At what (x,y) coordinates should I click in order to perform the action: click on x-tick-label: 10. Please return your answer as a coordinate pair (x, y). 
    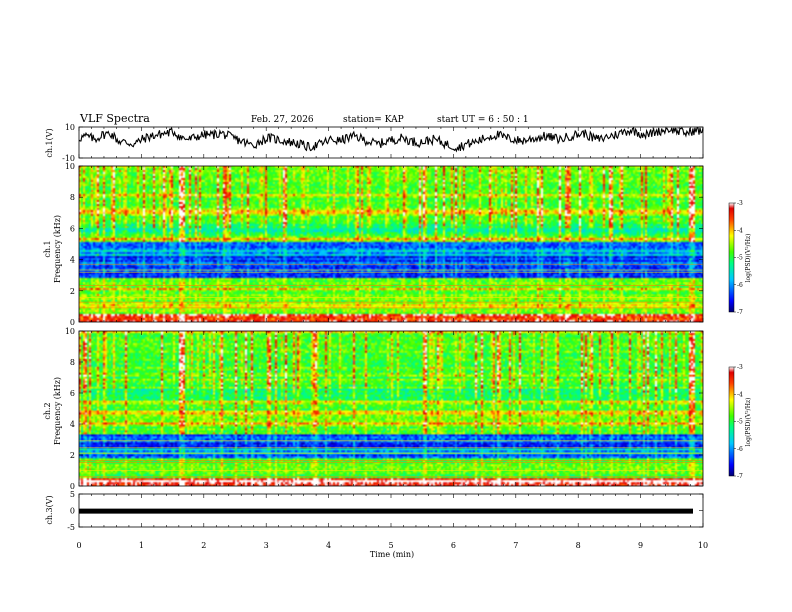
    Looking at the image, I should click on (703, 545).